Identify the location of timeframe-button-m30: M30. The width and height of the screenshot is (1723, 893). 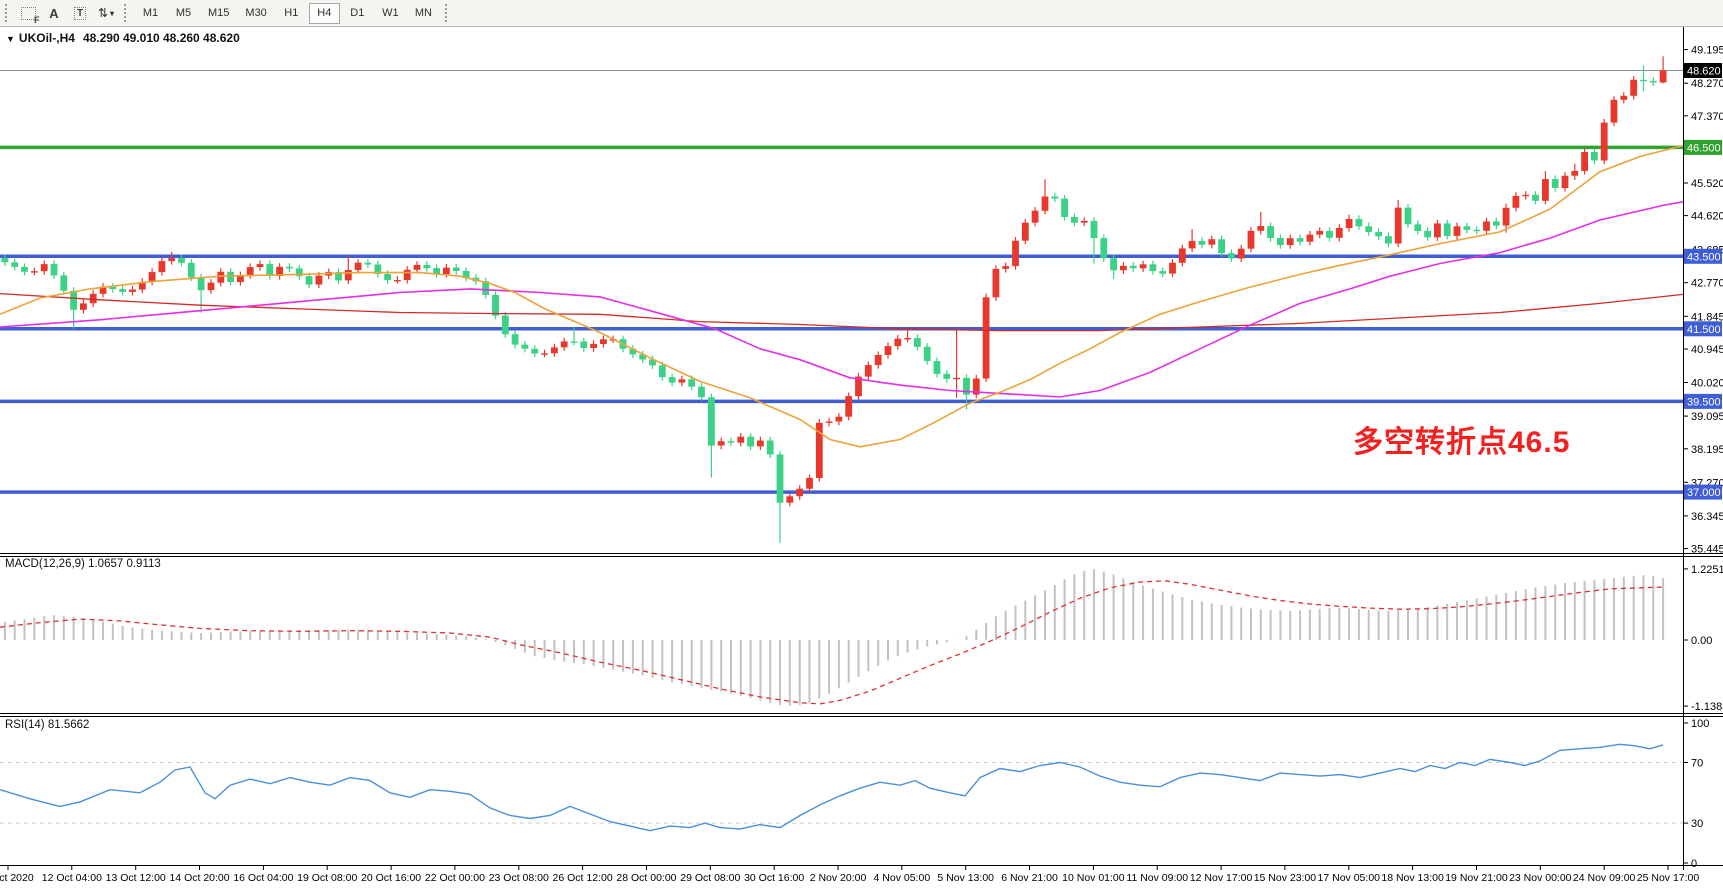
(255, 13).